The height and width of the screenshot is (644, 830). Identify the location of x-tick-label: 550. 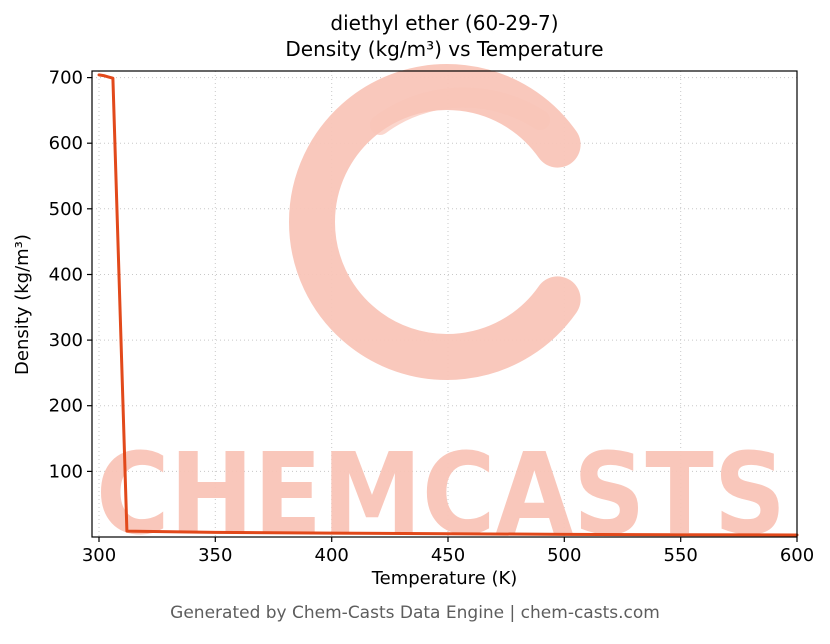
(681, 555).